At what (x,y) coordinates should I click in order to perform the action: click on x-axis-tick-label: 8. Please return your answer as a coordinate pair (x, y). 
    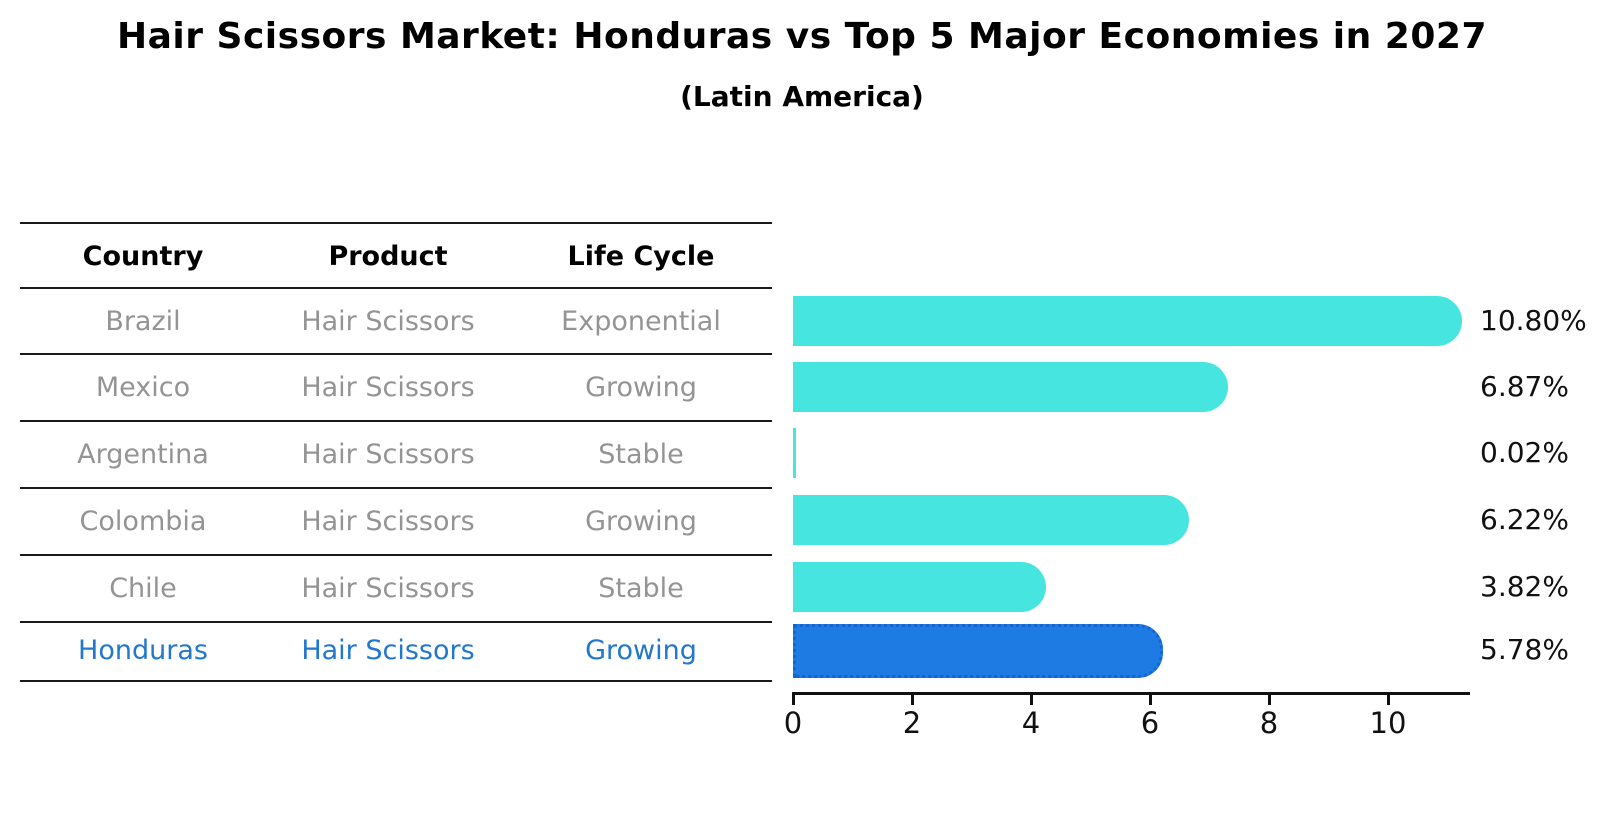
    Looking at the image, I should click on (1269, 723).